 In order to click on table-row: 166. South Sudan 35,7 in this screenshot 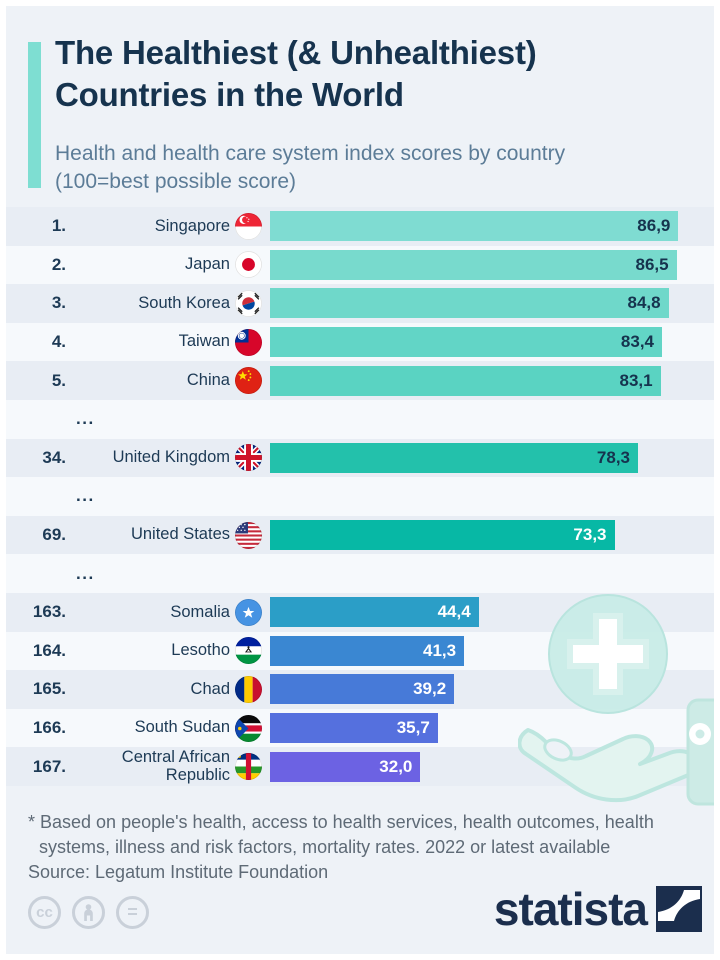, I will do `click(360, 728)`.